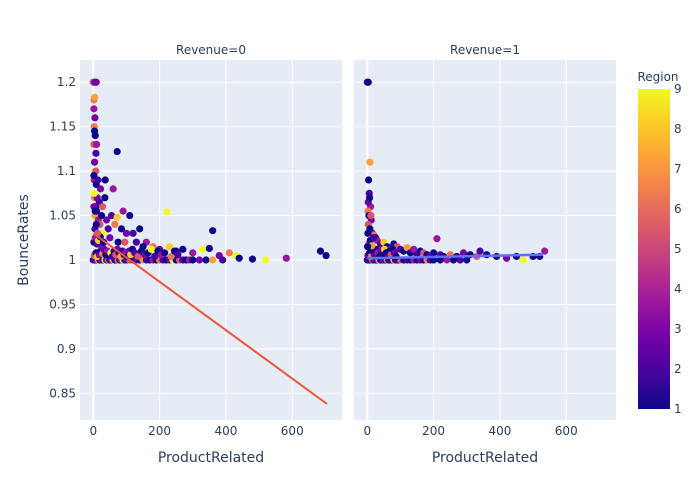 The height and width of the screenshot is (500, 700). What do you see at coordinates (24, 240) in the screenshot?
I see `y-axis-title: BounceRates` at bounding box center [24, 240].